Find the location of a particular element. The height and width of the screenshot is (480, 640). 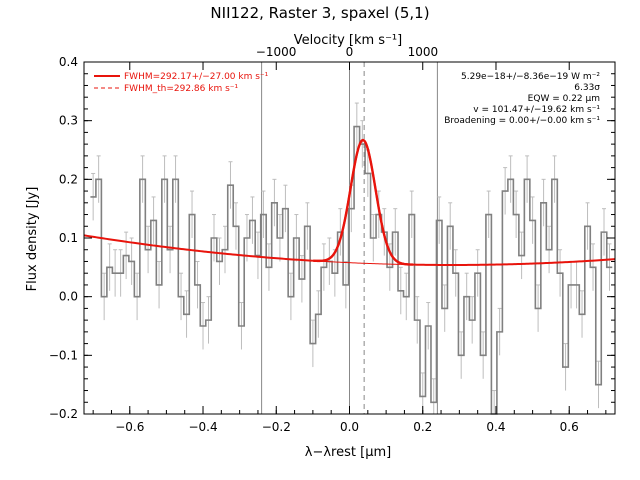

y-tick-label-2: 0.0 is located at coordinates (68, 297).